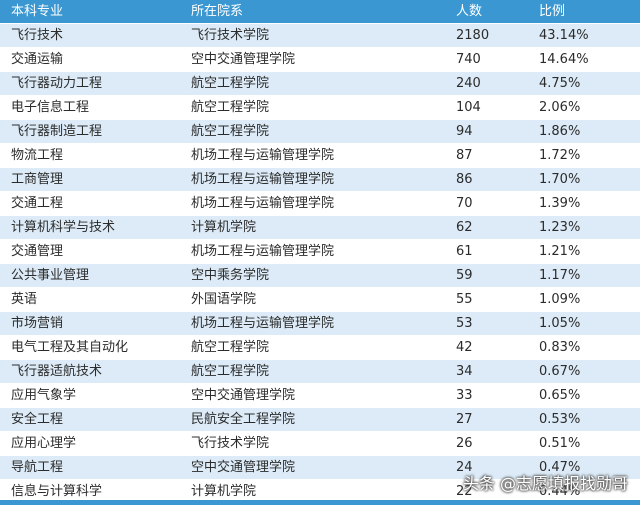 Image resolution: width=640 pixels, height=505 pixels. What do you see at coordinates (464, 203) in the screenshot?
I see `cell-count: 70` at bounding box center [464, 203].